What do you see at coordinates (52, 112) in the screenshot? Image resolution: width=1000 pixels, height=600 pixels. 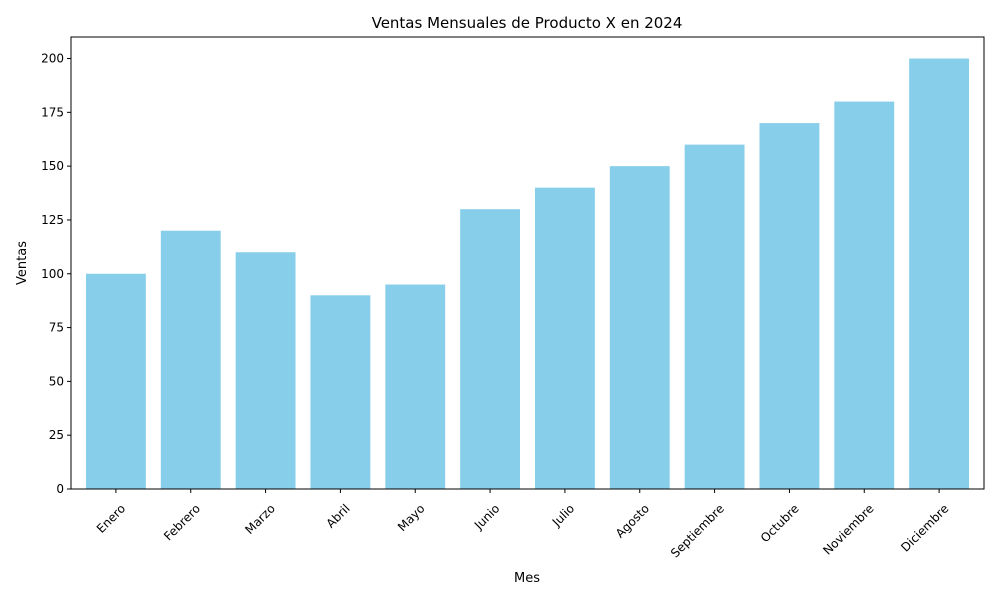 I see `y-tick-label: 175` at bounding box center [52, 112].